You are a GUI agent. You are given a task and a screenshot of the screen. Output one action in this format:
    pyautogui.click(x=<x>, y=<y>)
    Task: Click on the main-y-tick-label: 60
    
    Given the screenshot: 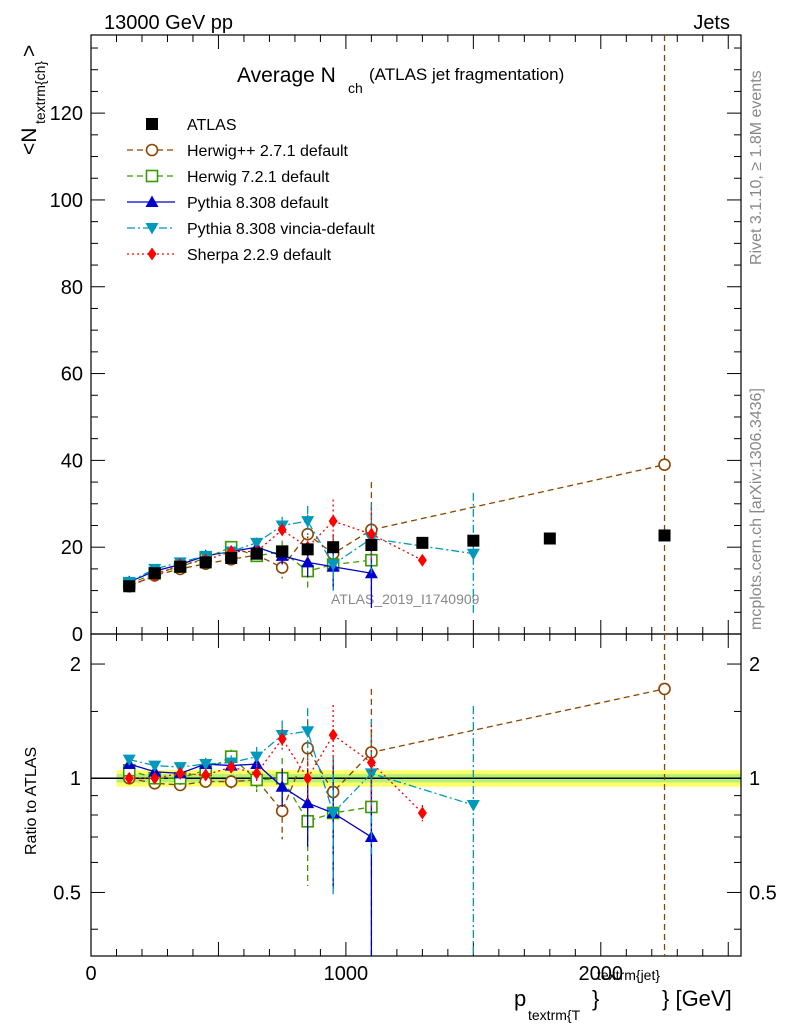 What is the action you would take?
    pyautogui.click(x=72, y=375)
    